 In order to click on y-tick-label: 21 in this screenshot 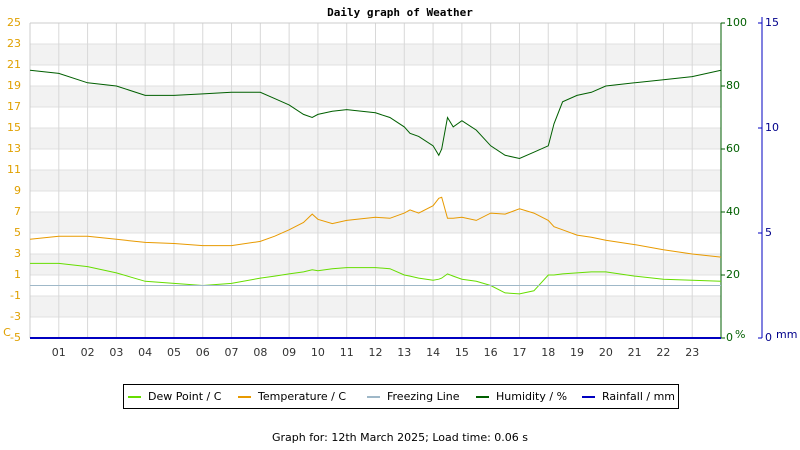, I will do `click(14, 64)`.